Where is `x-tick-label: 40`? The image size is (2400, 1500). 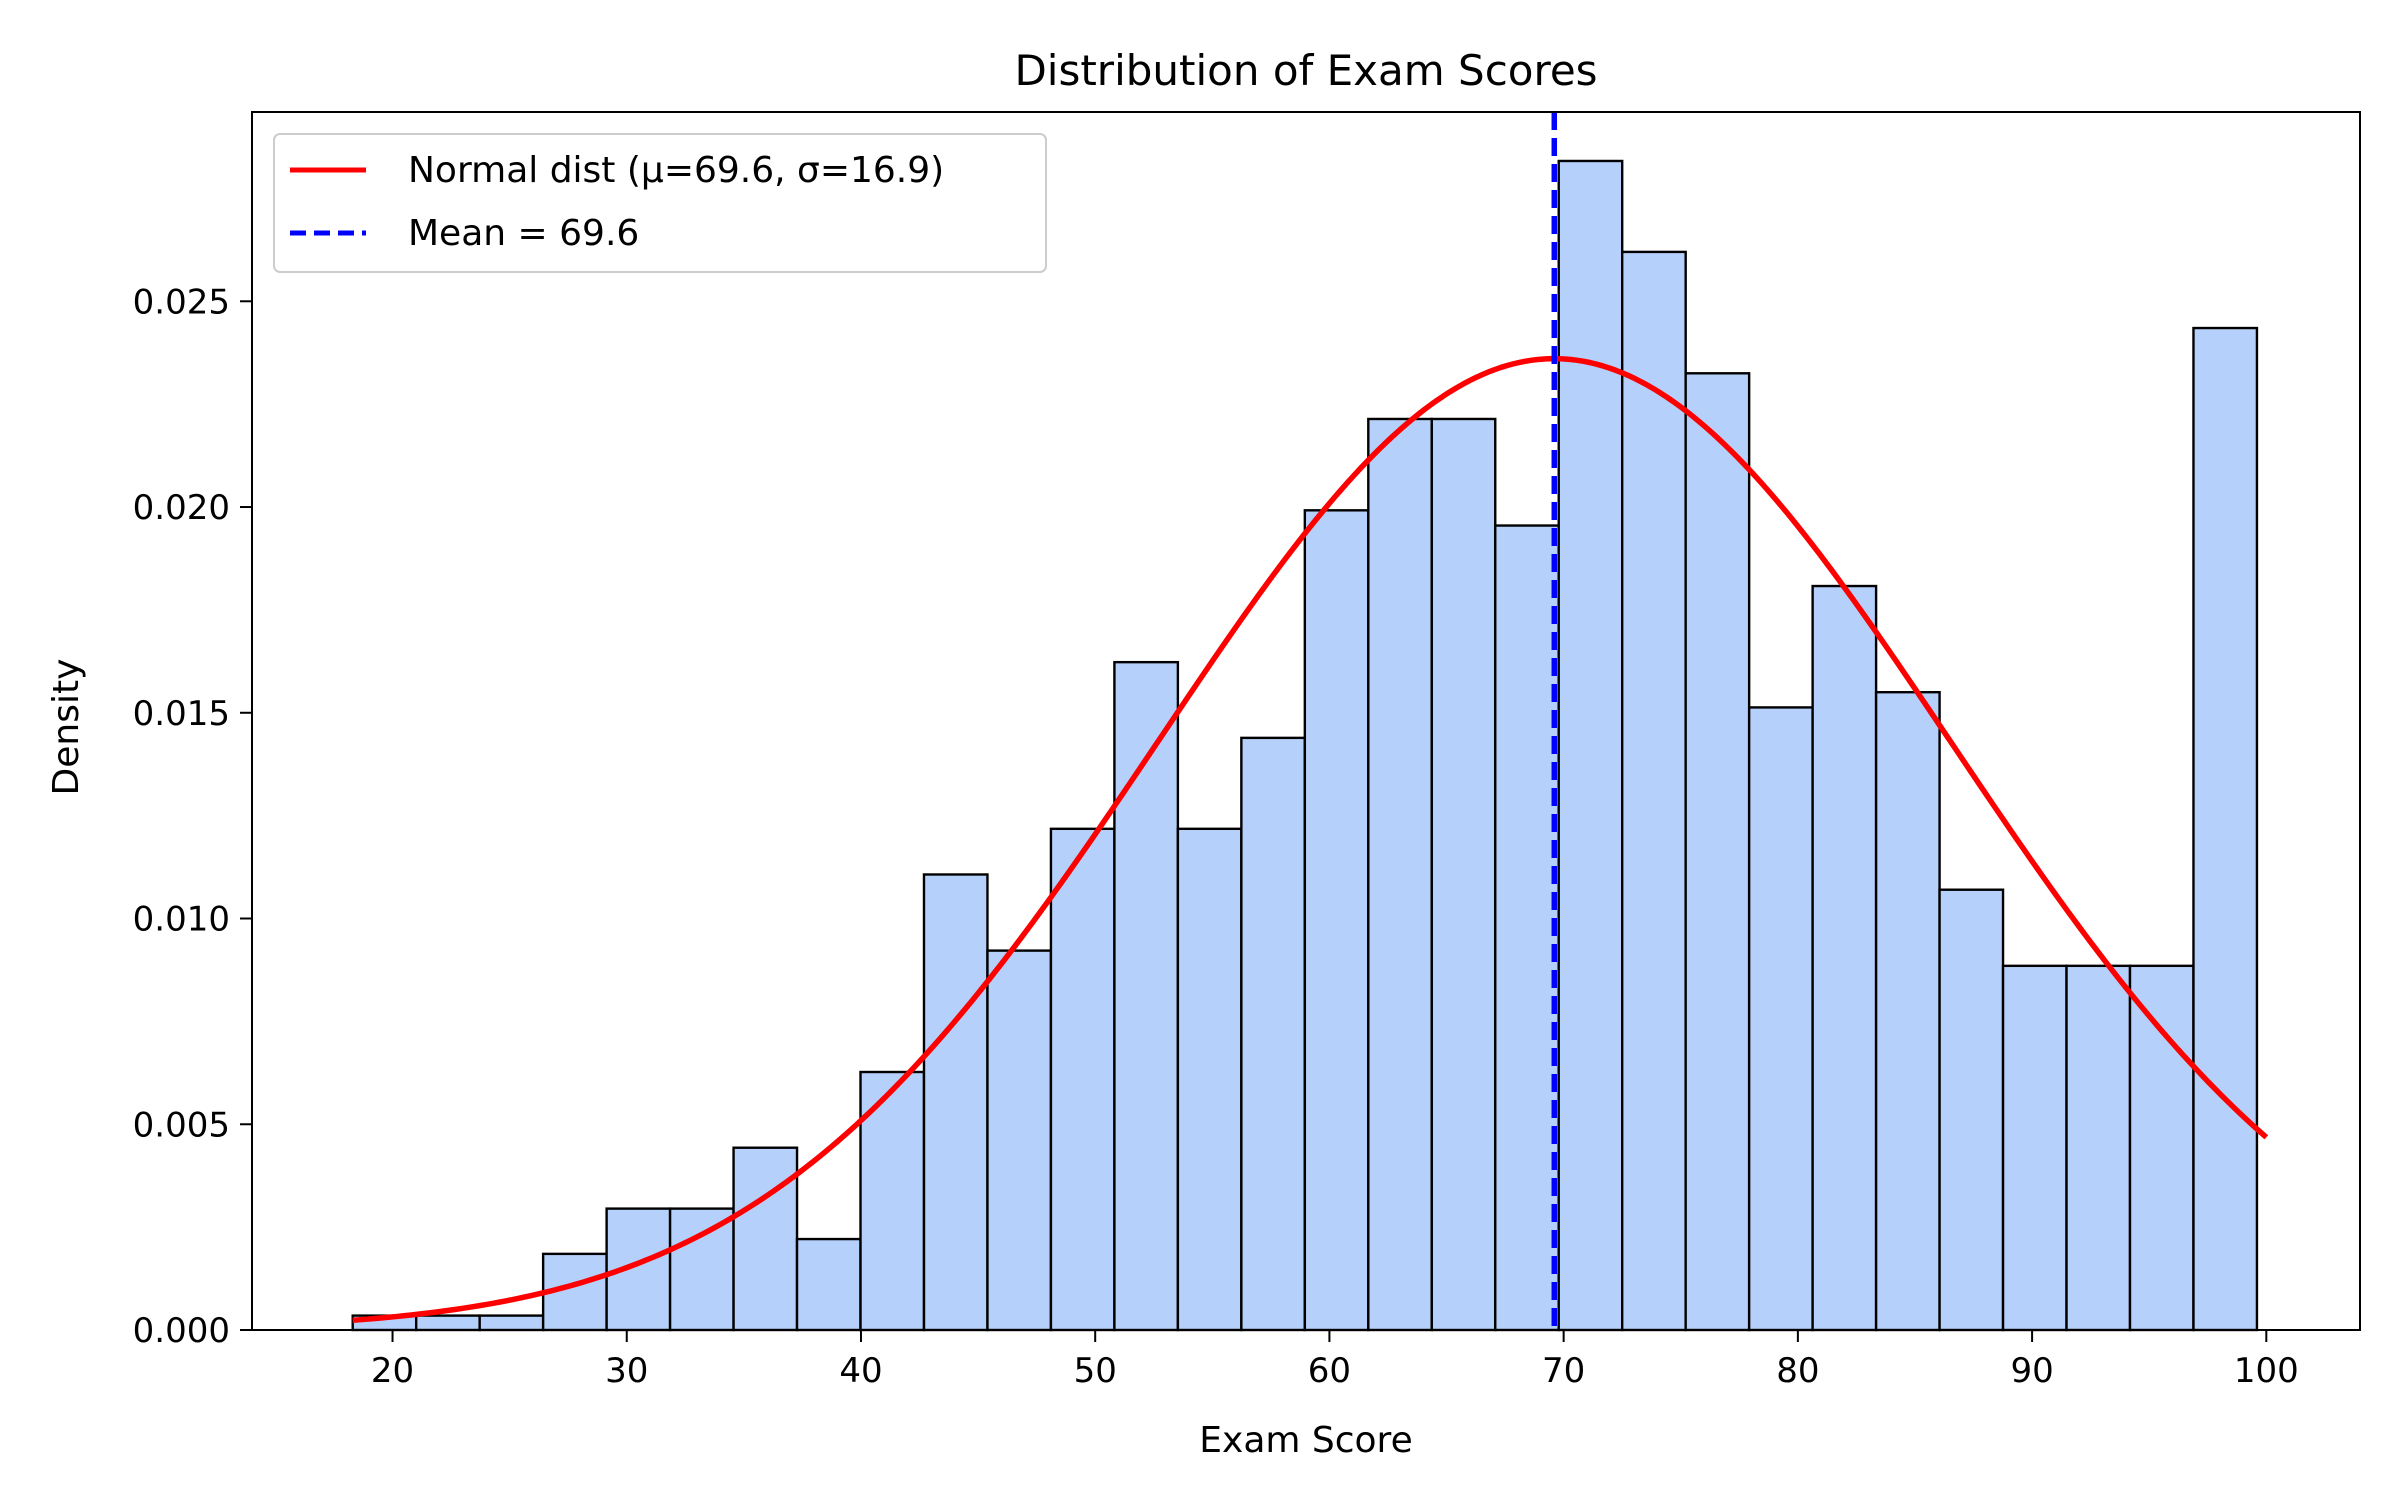
x-tick-label: 40 is located at coordinates (860, 1371).